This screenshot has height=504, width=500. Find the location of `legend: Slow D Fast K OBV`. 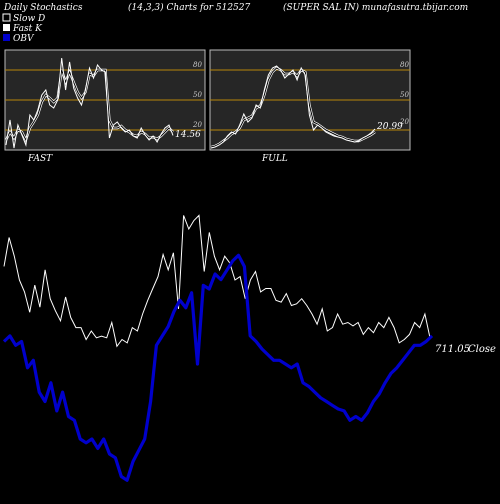

legend: Slow D Fast K OBV is located at coordinates (23, 28).